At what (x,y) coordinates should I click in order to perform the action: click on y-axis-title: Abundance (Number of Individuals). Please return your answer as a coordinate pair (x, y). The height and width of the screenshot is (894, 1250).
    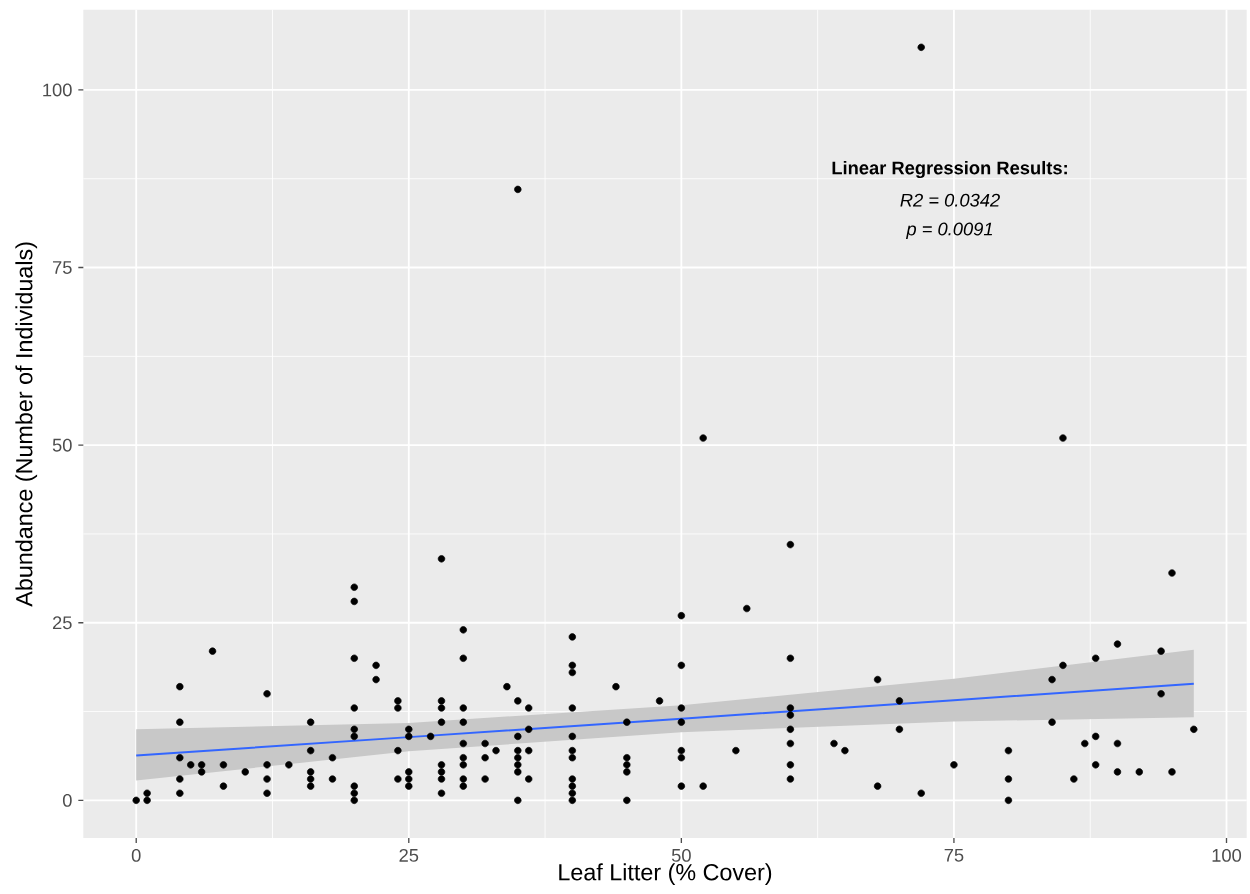
    Looking at the image, I should click on (26, 424).